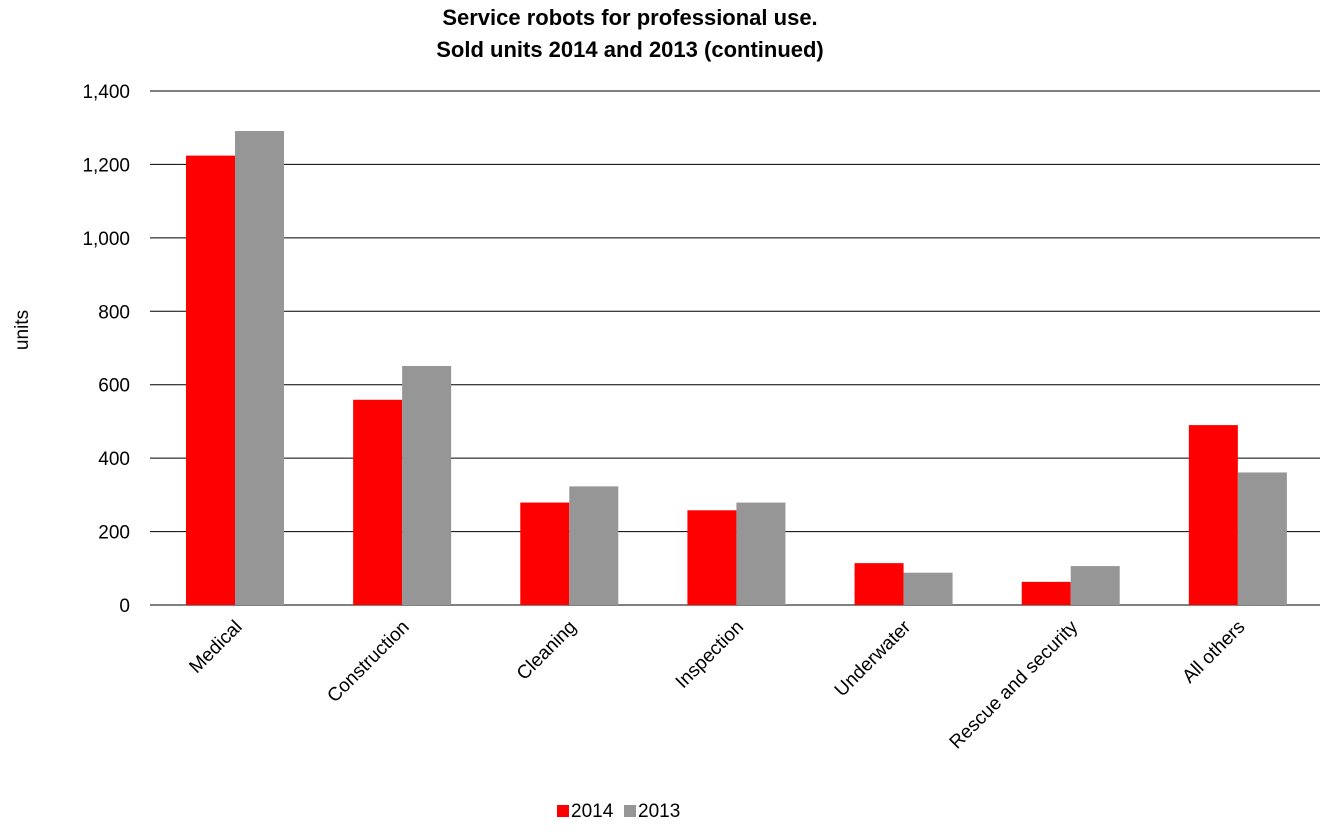  I want to click on legend-swatch-2014, so click(563, 811).